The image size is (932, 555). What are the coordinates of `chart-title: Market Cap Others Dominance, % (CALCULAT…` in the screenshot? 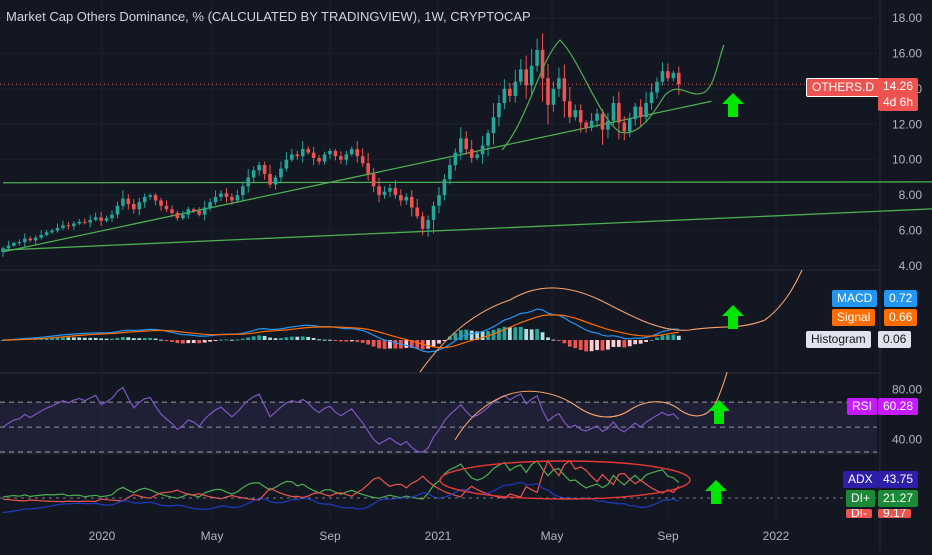 It's located at (268, 16).